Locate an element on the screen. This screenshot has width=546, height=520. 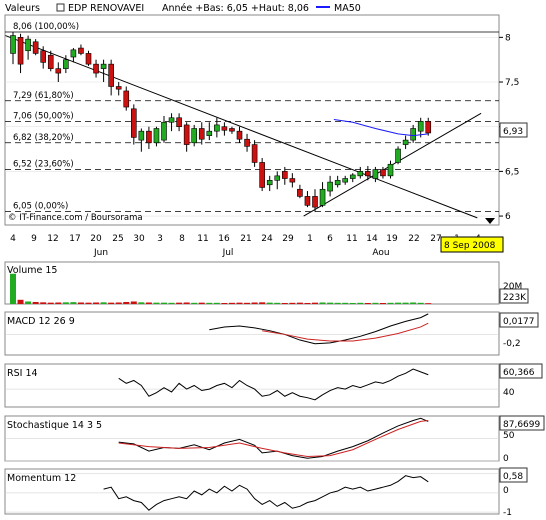
symbol-legend-icon is located at coordinates (60, 7).